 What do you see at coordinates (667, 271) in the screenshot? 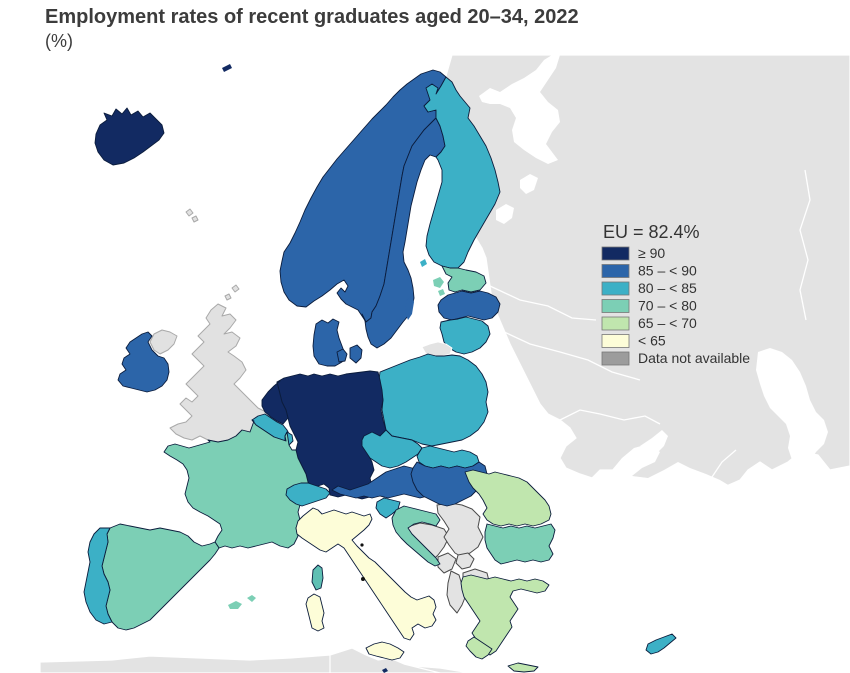
I see `svg-text: 85 – < 90` at bounding box center [667, 271].